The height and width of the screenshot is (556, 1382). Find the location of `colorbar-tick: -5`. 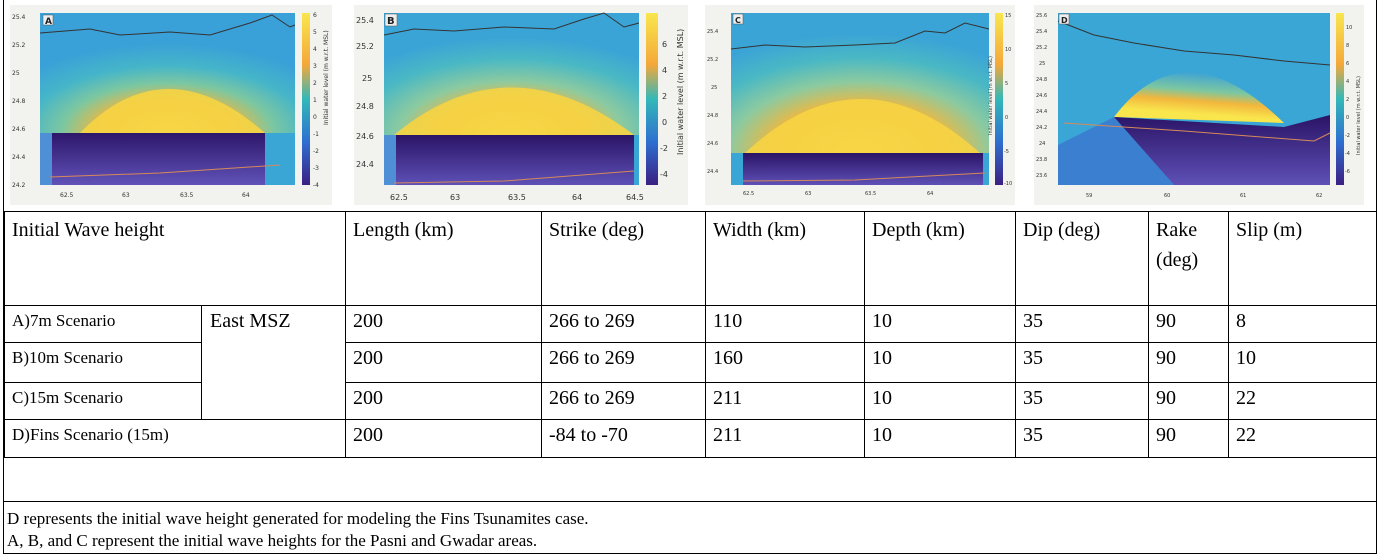

colorbar-tick: -5 is located at coordinates (1006, 152).